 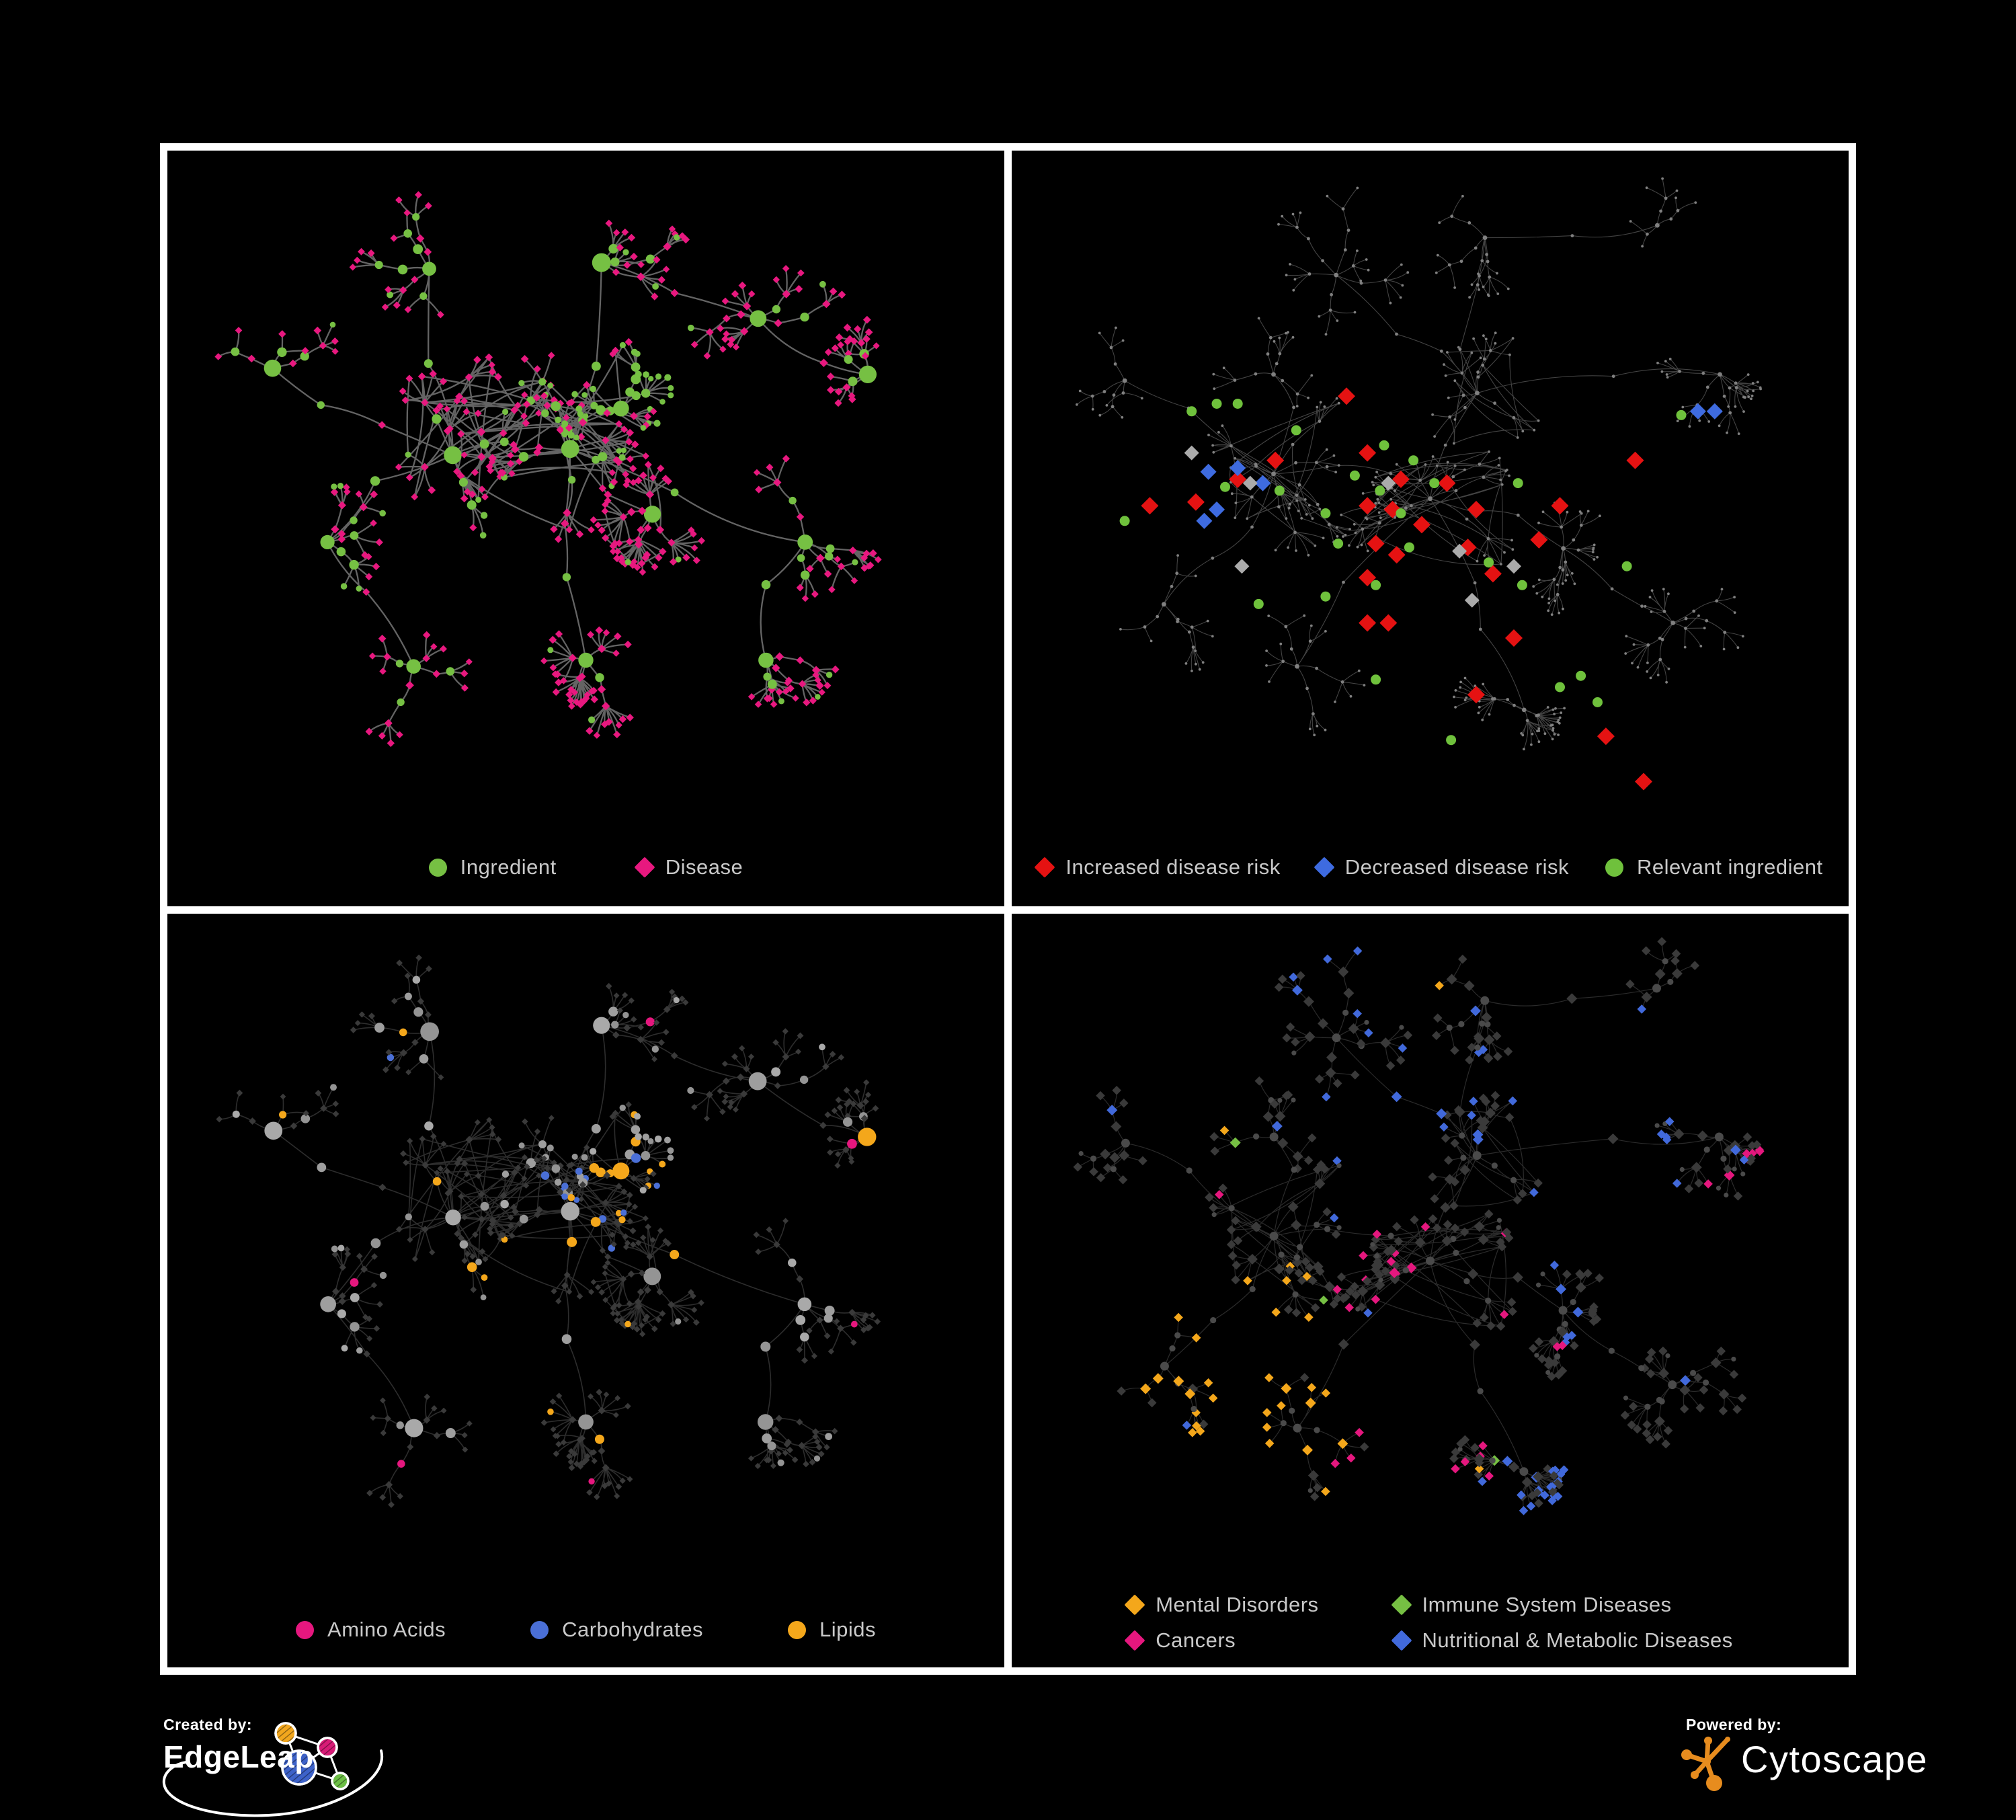 I want to click on legend-label: Amino Acids, so click(x=386, y=1629).